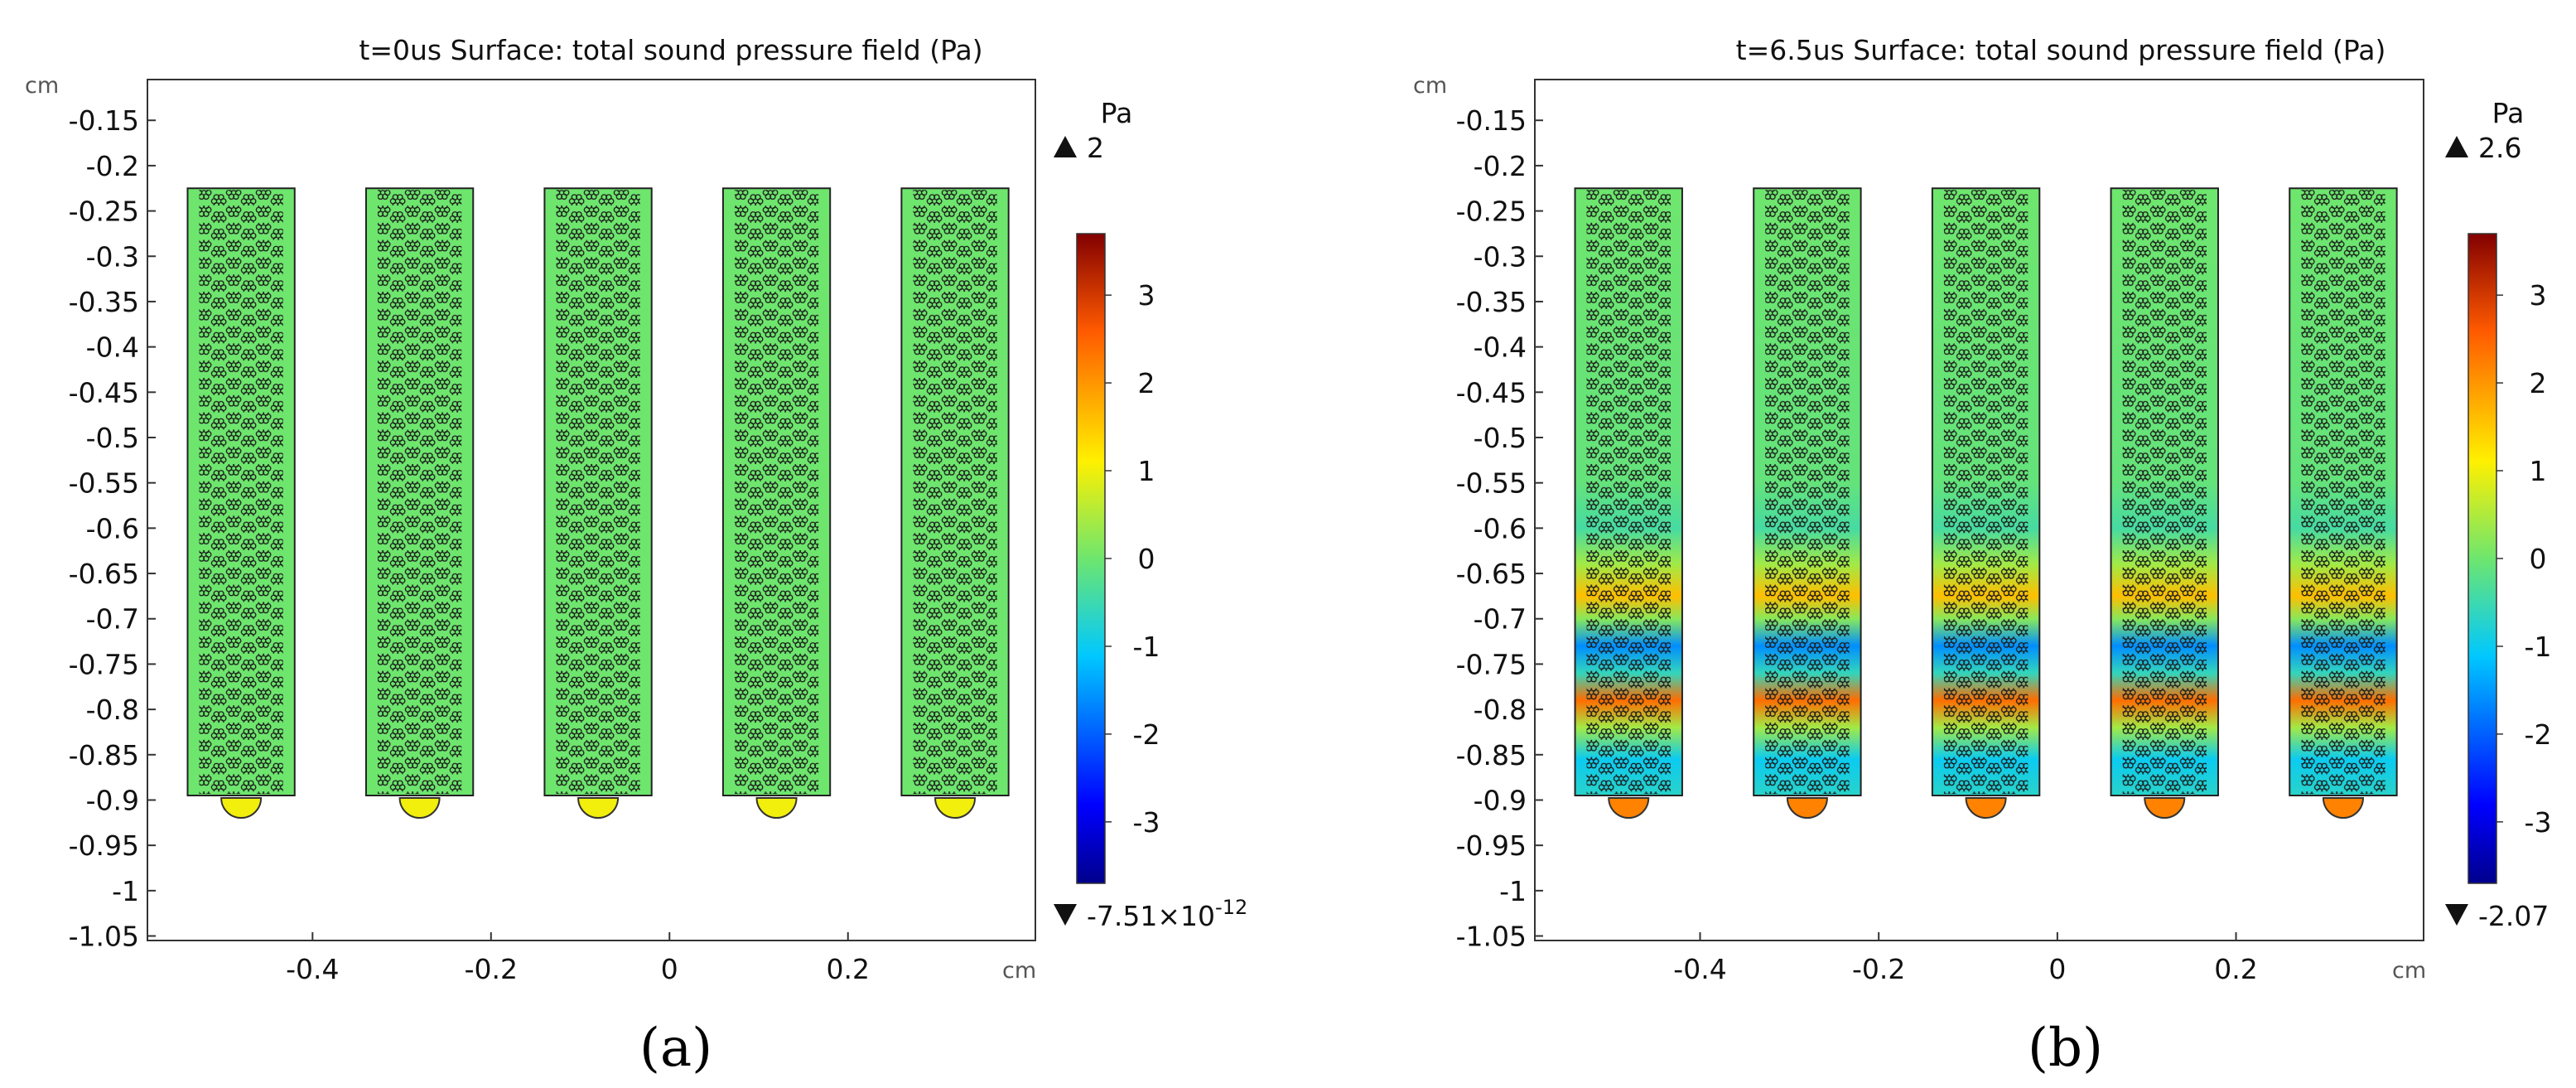  Describe the element at coordinates (1500, 347) in the screenshot. I see `y-tick-label: -0.4` at that location.